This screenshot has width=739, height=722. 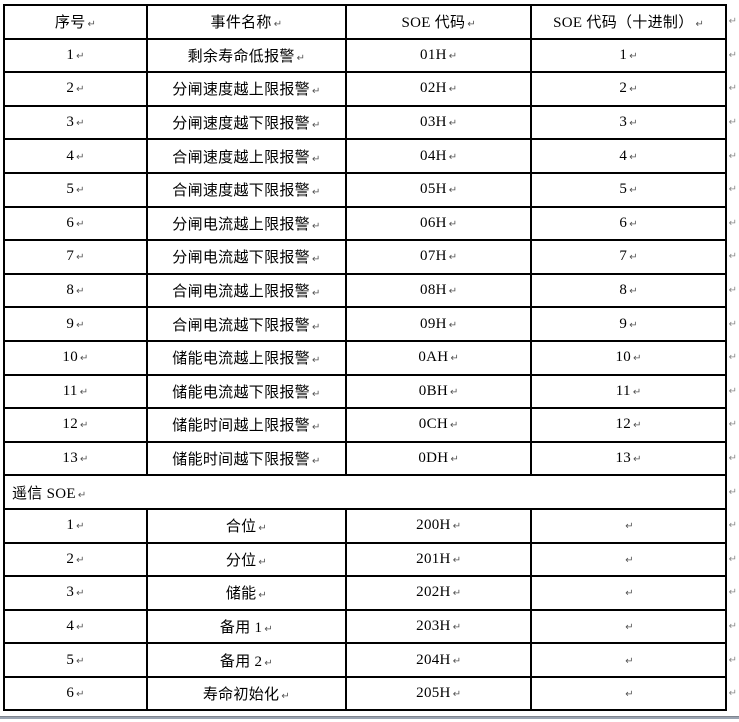 What do you see at coordinates (370, 223) in the screenshot?
I see `table-row: 6 ↵ 分闸电流越上限报警 ↵ 06H ↵ 6 ↵ ↵` at bounding box center [370, 223].